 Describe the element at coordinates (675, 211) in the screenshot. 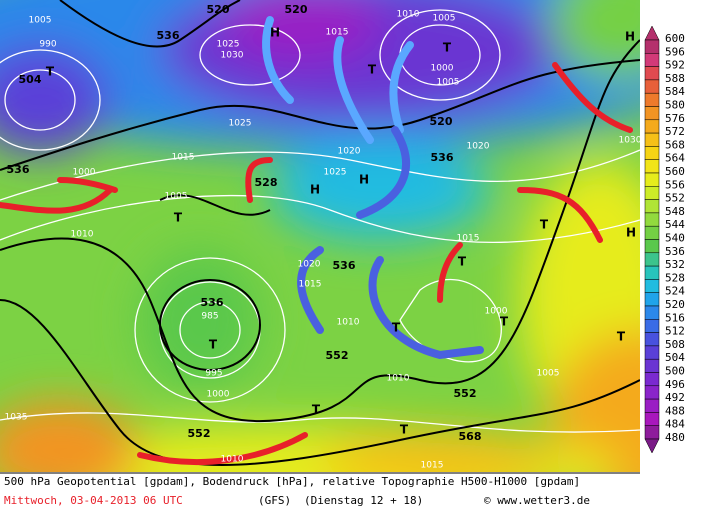

I see `legend-label: 548` at that location.